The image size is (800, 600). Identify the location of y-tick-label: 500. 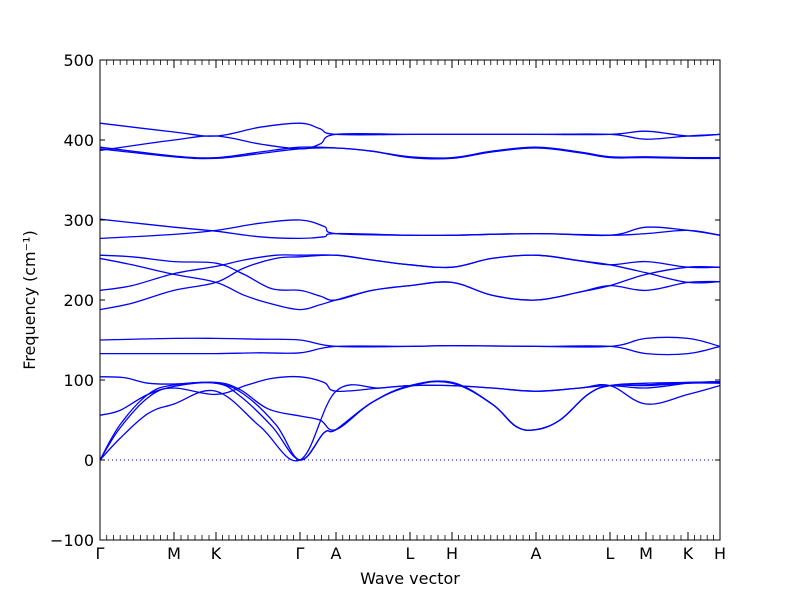
(78, 60).